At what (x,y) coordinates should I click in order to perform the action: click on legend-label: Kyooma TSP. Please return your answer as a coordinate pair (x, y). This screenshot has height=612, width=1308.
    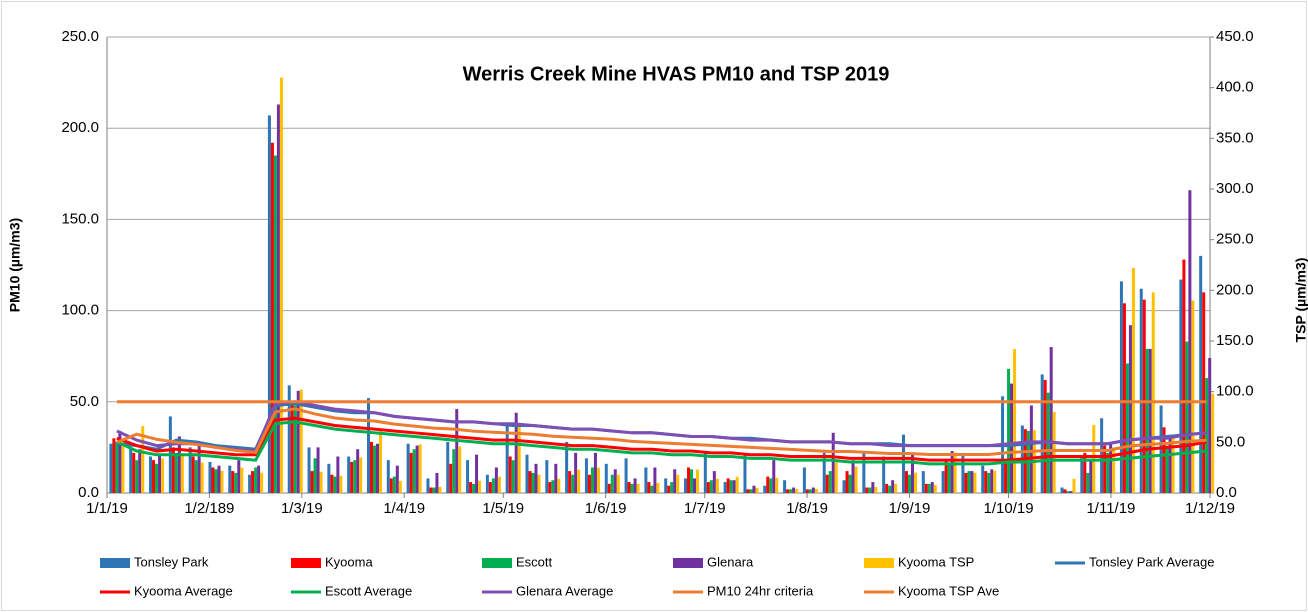
    Looking at the image, I should click on (936, 561).